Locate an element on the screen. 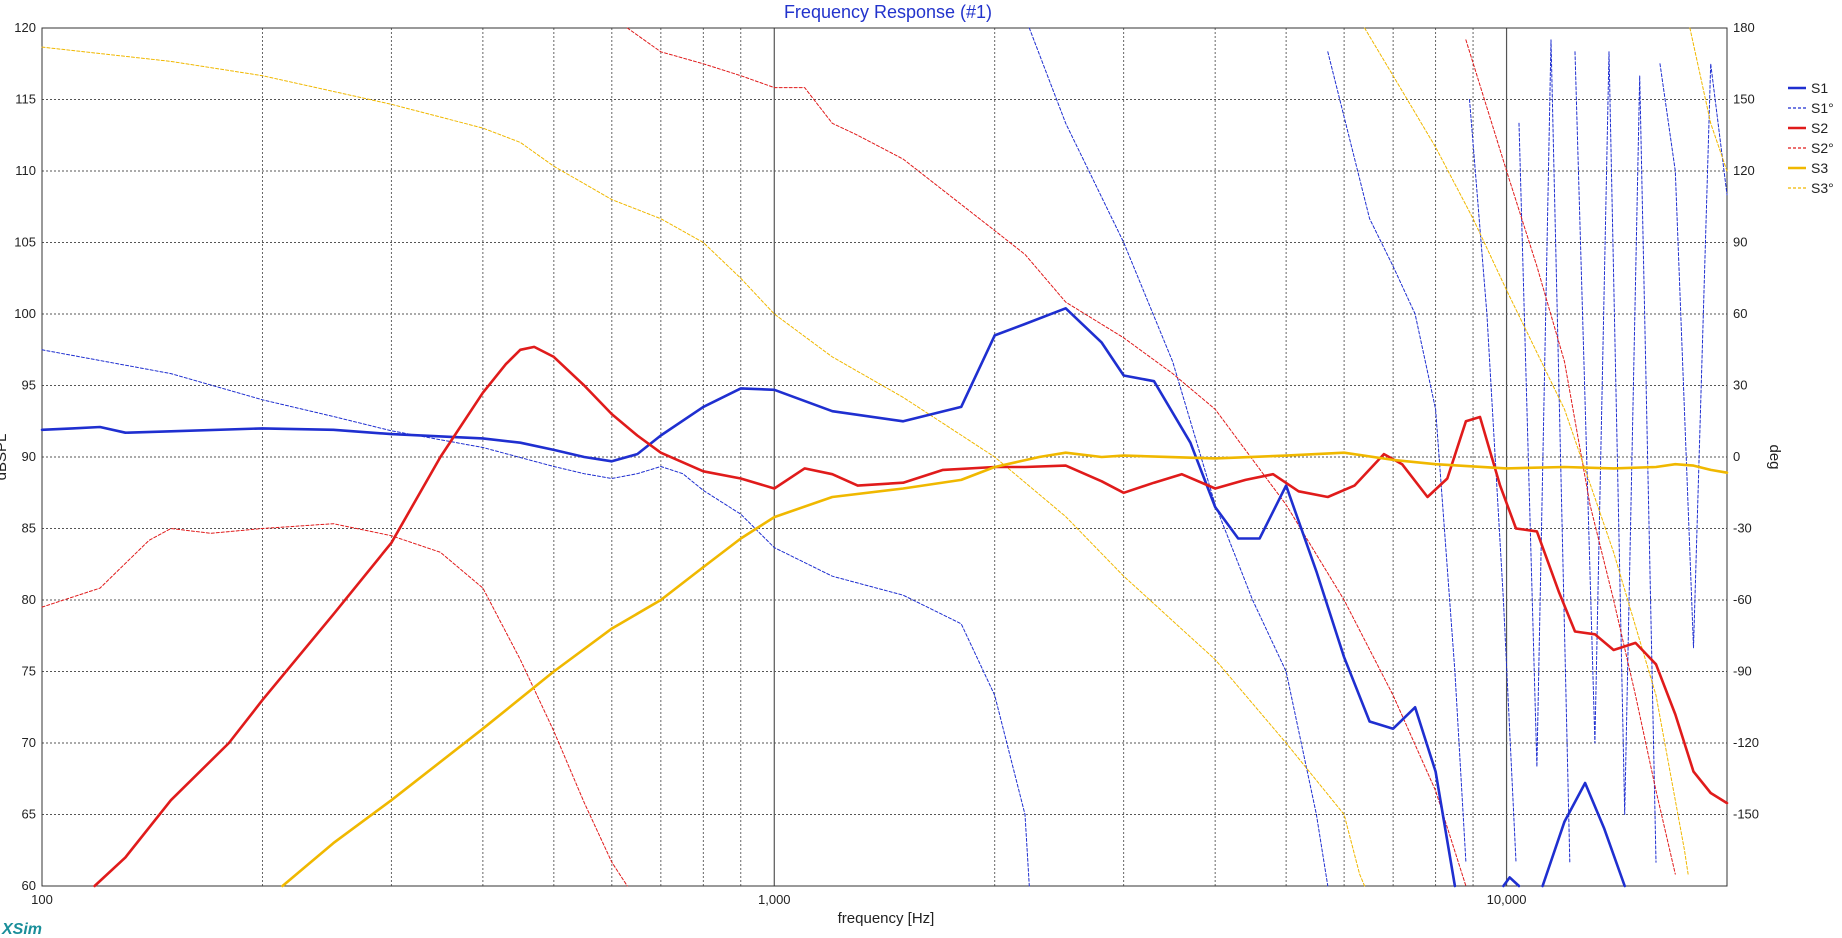  x-tick-label: 10,000 is located at coordinates (1507, 899).